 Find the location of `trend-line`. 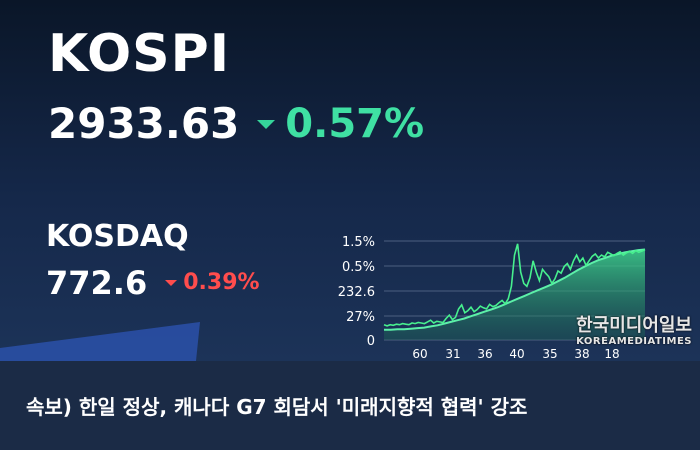

trend-line is located at coordinates (515, 289).